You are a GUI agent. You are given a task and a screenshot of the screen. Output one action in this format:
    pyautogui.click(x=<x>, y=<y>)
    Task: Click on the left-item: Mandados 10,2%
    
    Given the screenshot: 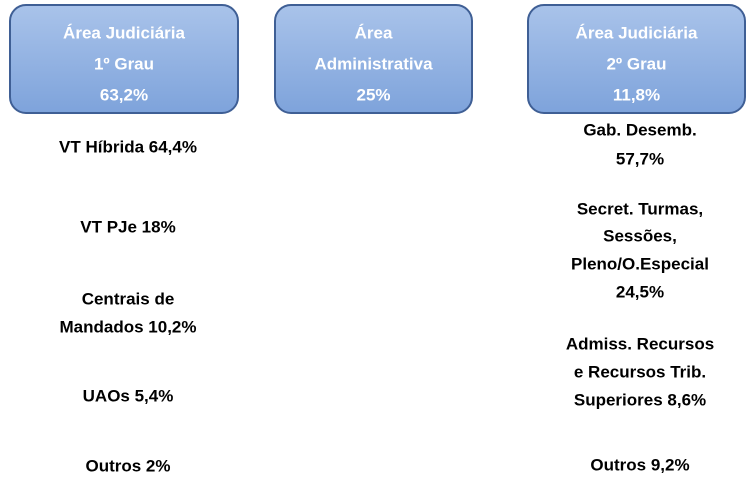 What is the action you would take?
    pyautogui.click(x=128, y=326)
    